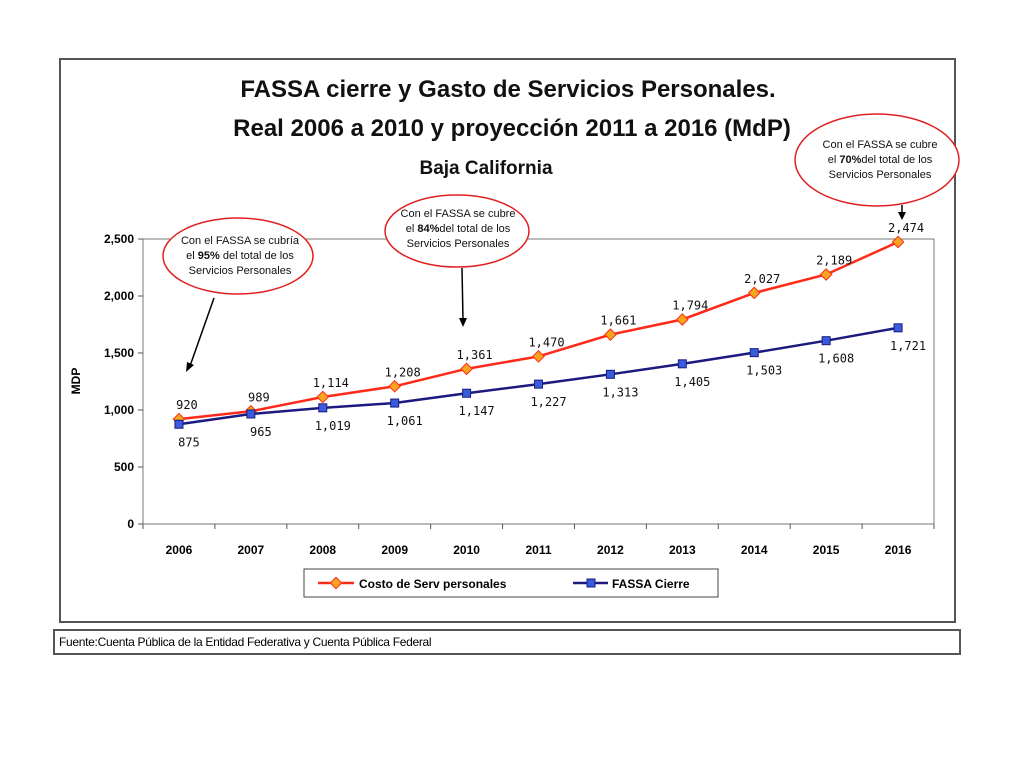 The height and width of the screenshot is (768, 1024). I want to click on annotation-line: el 95% del total de los, so click(240, 256).